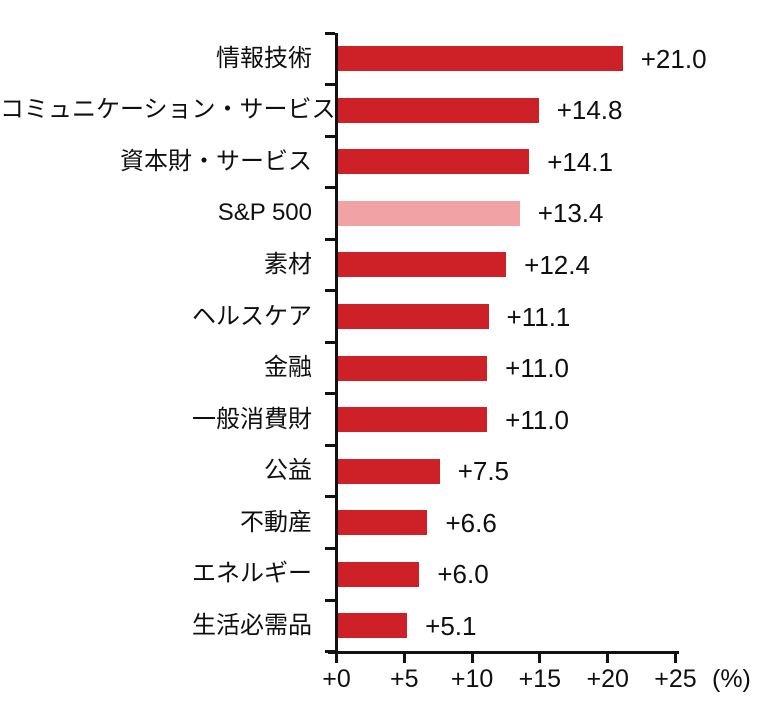 This screenshot has height=702, width=760. I want to click on category-label: 情報技術, so click(264, 58).